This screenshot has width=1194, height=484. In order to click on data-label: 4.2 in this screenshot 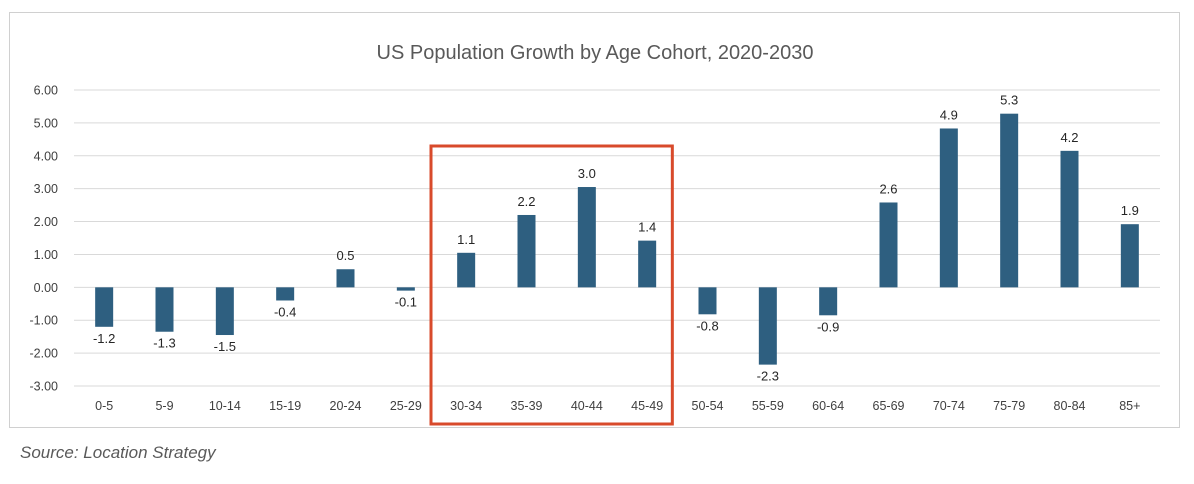, I will do `click(1069, 137)`.